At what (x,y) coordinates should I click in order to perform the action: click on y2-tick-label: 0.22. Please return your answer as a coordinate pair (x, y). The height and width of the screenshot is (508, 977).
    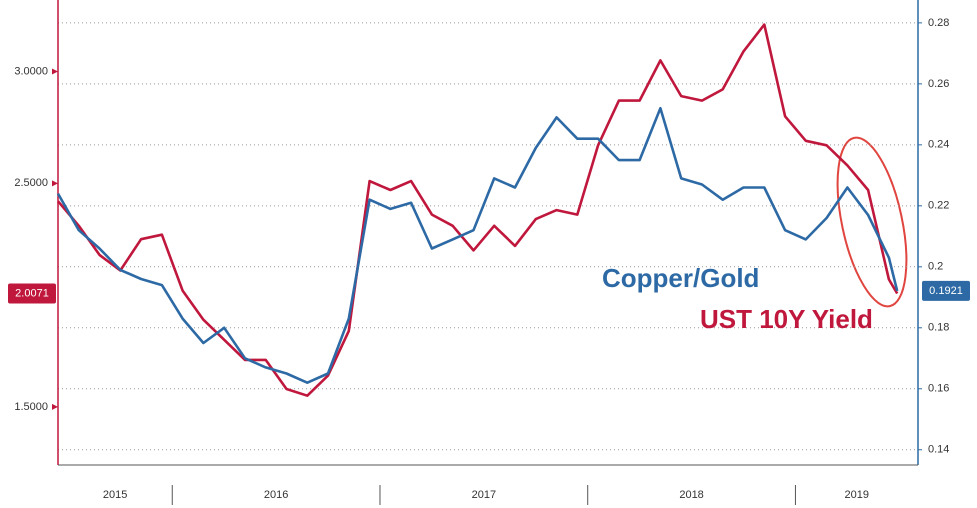
    Looking at the image, I should click on (938, 206).